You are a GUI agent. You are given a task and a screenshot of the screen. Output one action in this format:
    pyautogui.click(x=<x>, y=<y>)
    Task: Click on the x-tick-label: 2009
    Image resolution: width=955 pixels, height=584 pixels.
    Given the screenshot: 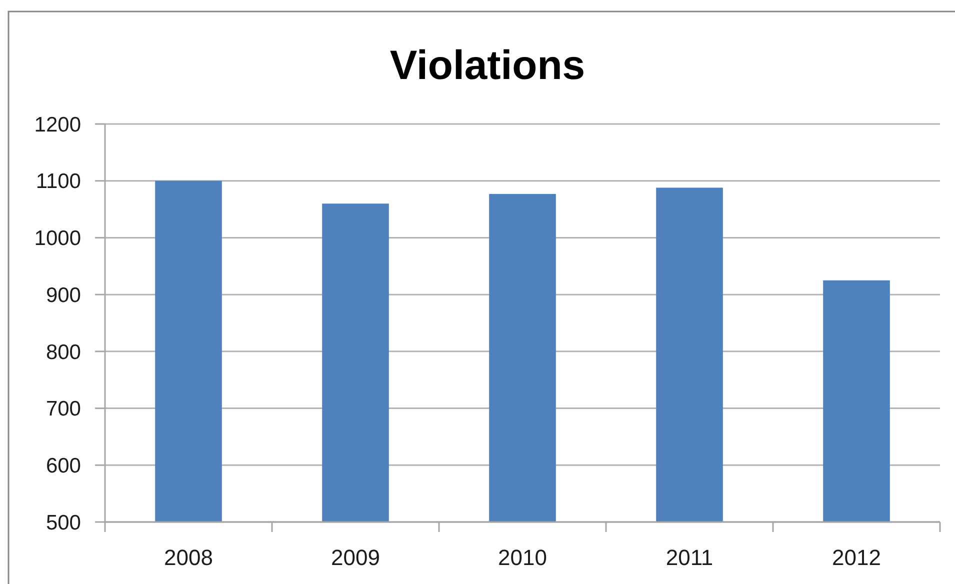 What is the action you would take?
    pyautogui.click(x=355, y=557)
    